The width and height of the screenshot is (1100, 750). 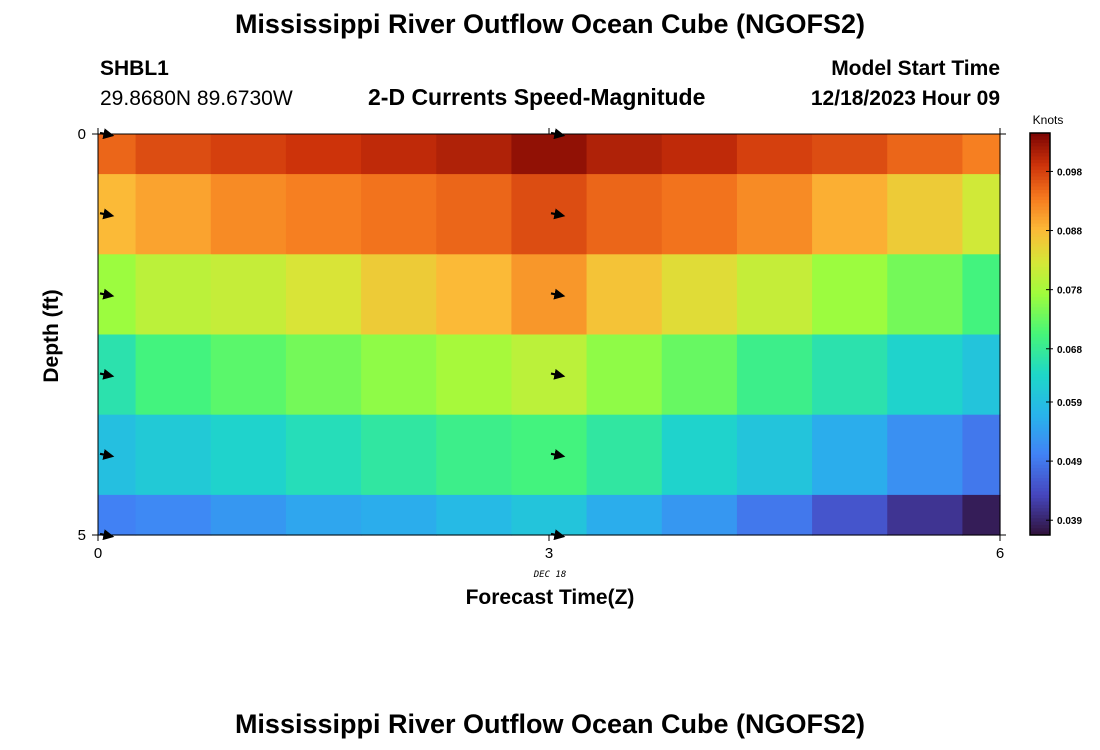 What do you see at coordinates (98, 553) in the screenshot?
I see `x-tick-label: 0` at bounding box center [98, 553].